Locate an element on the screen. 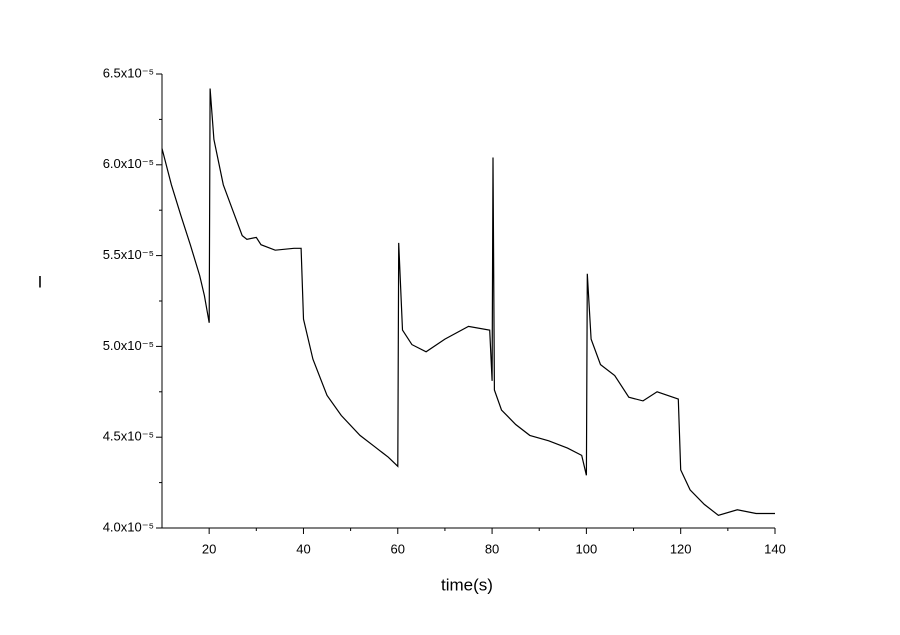 This screenshot has height=635, width=900. x-tick-label: 60 is located at coordinates (398, 548).